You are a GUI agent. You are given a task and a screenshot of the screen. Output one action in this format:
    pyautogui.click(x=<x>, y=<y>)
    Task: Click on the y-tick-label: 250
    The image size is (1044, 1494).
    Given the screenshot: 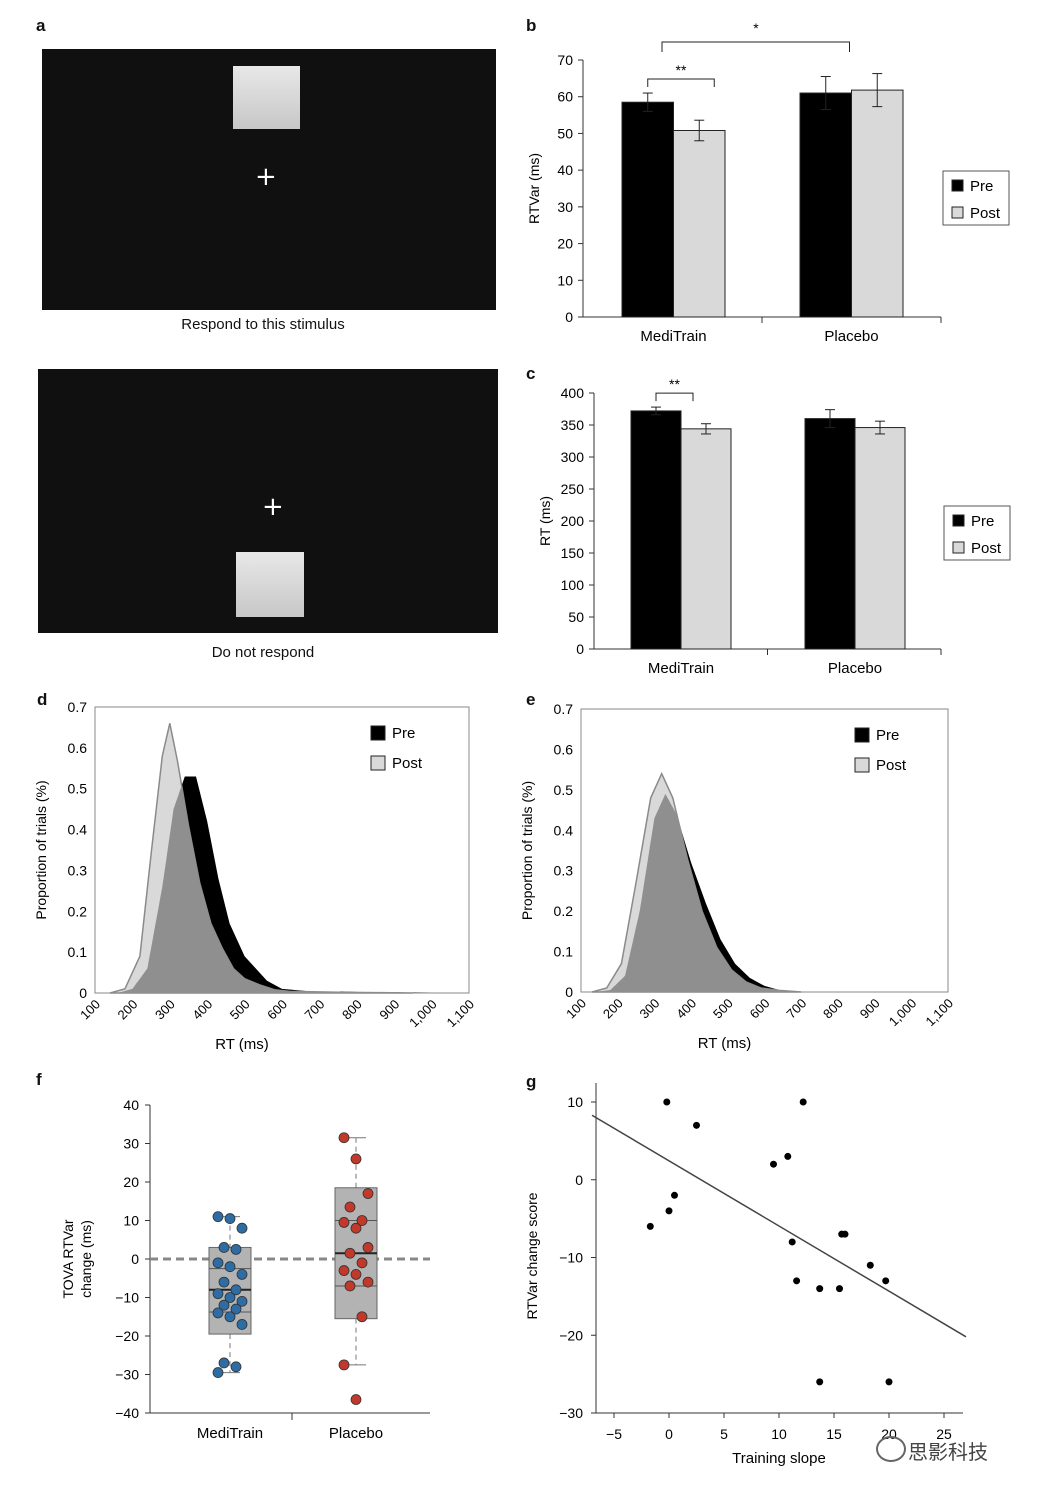 What is the action you would take?
    pyautogui.click(x=573, y=489)
    